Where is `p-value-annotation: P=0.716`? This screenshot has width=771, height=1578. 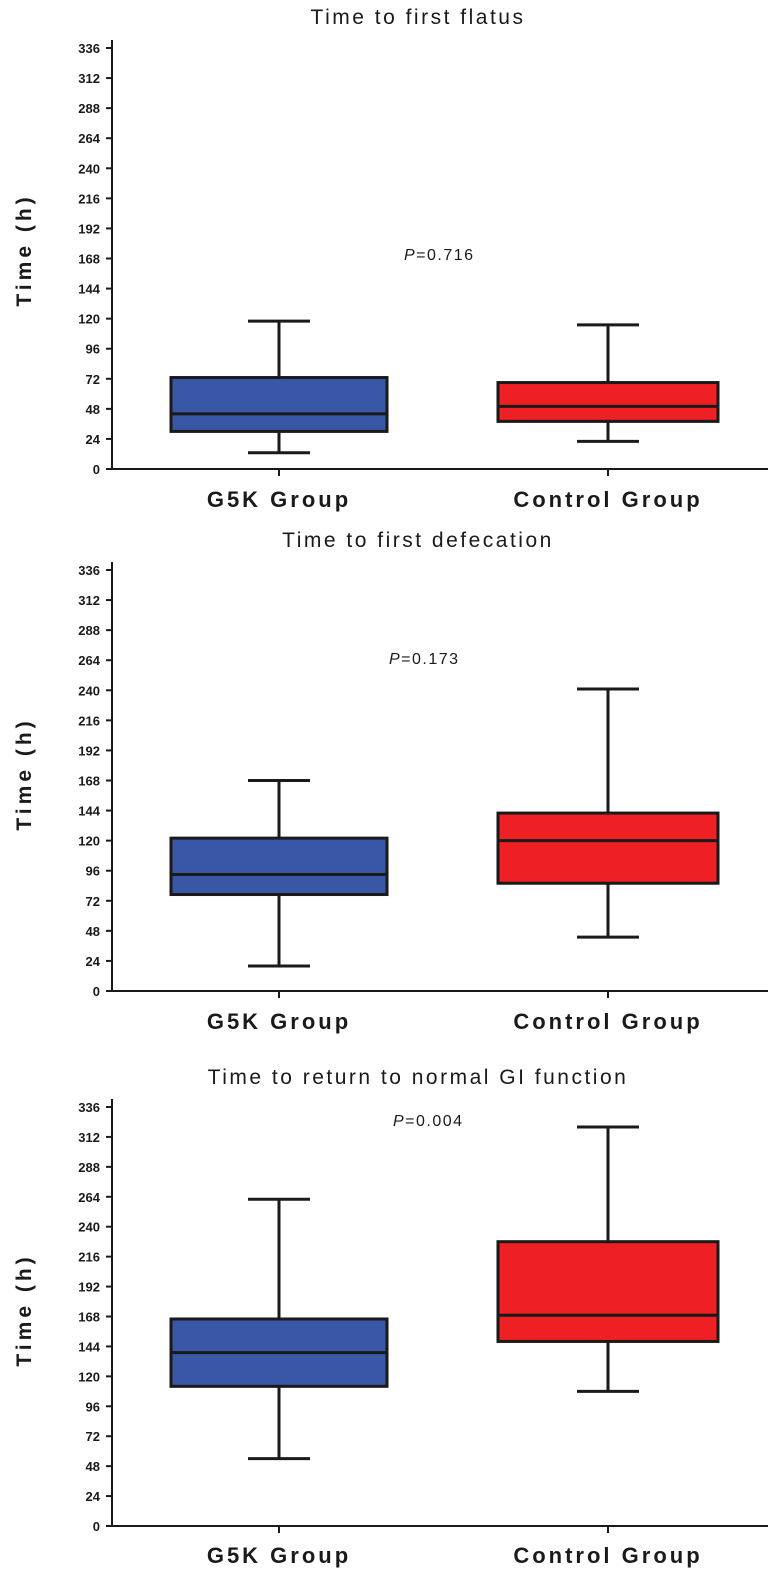 p-value-annotation: P=0.716 is located at coordinates (439, 255).